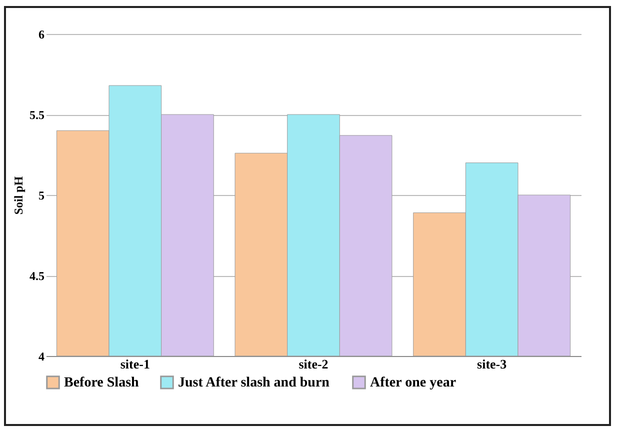 This screenshot has width=617, height=432. I want to click on legend-label: After one year, so click(413, 382).